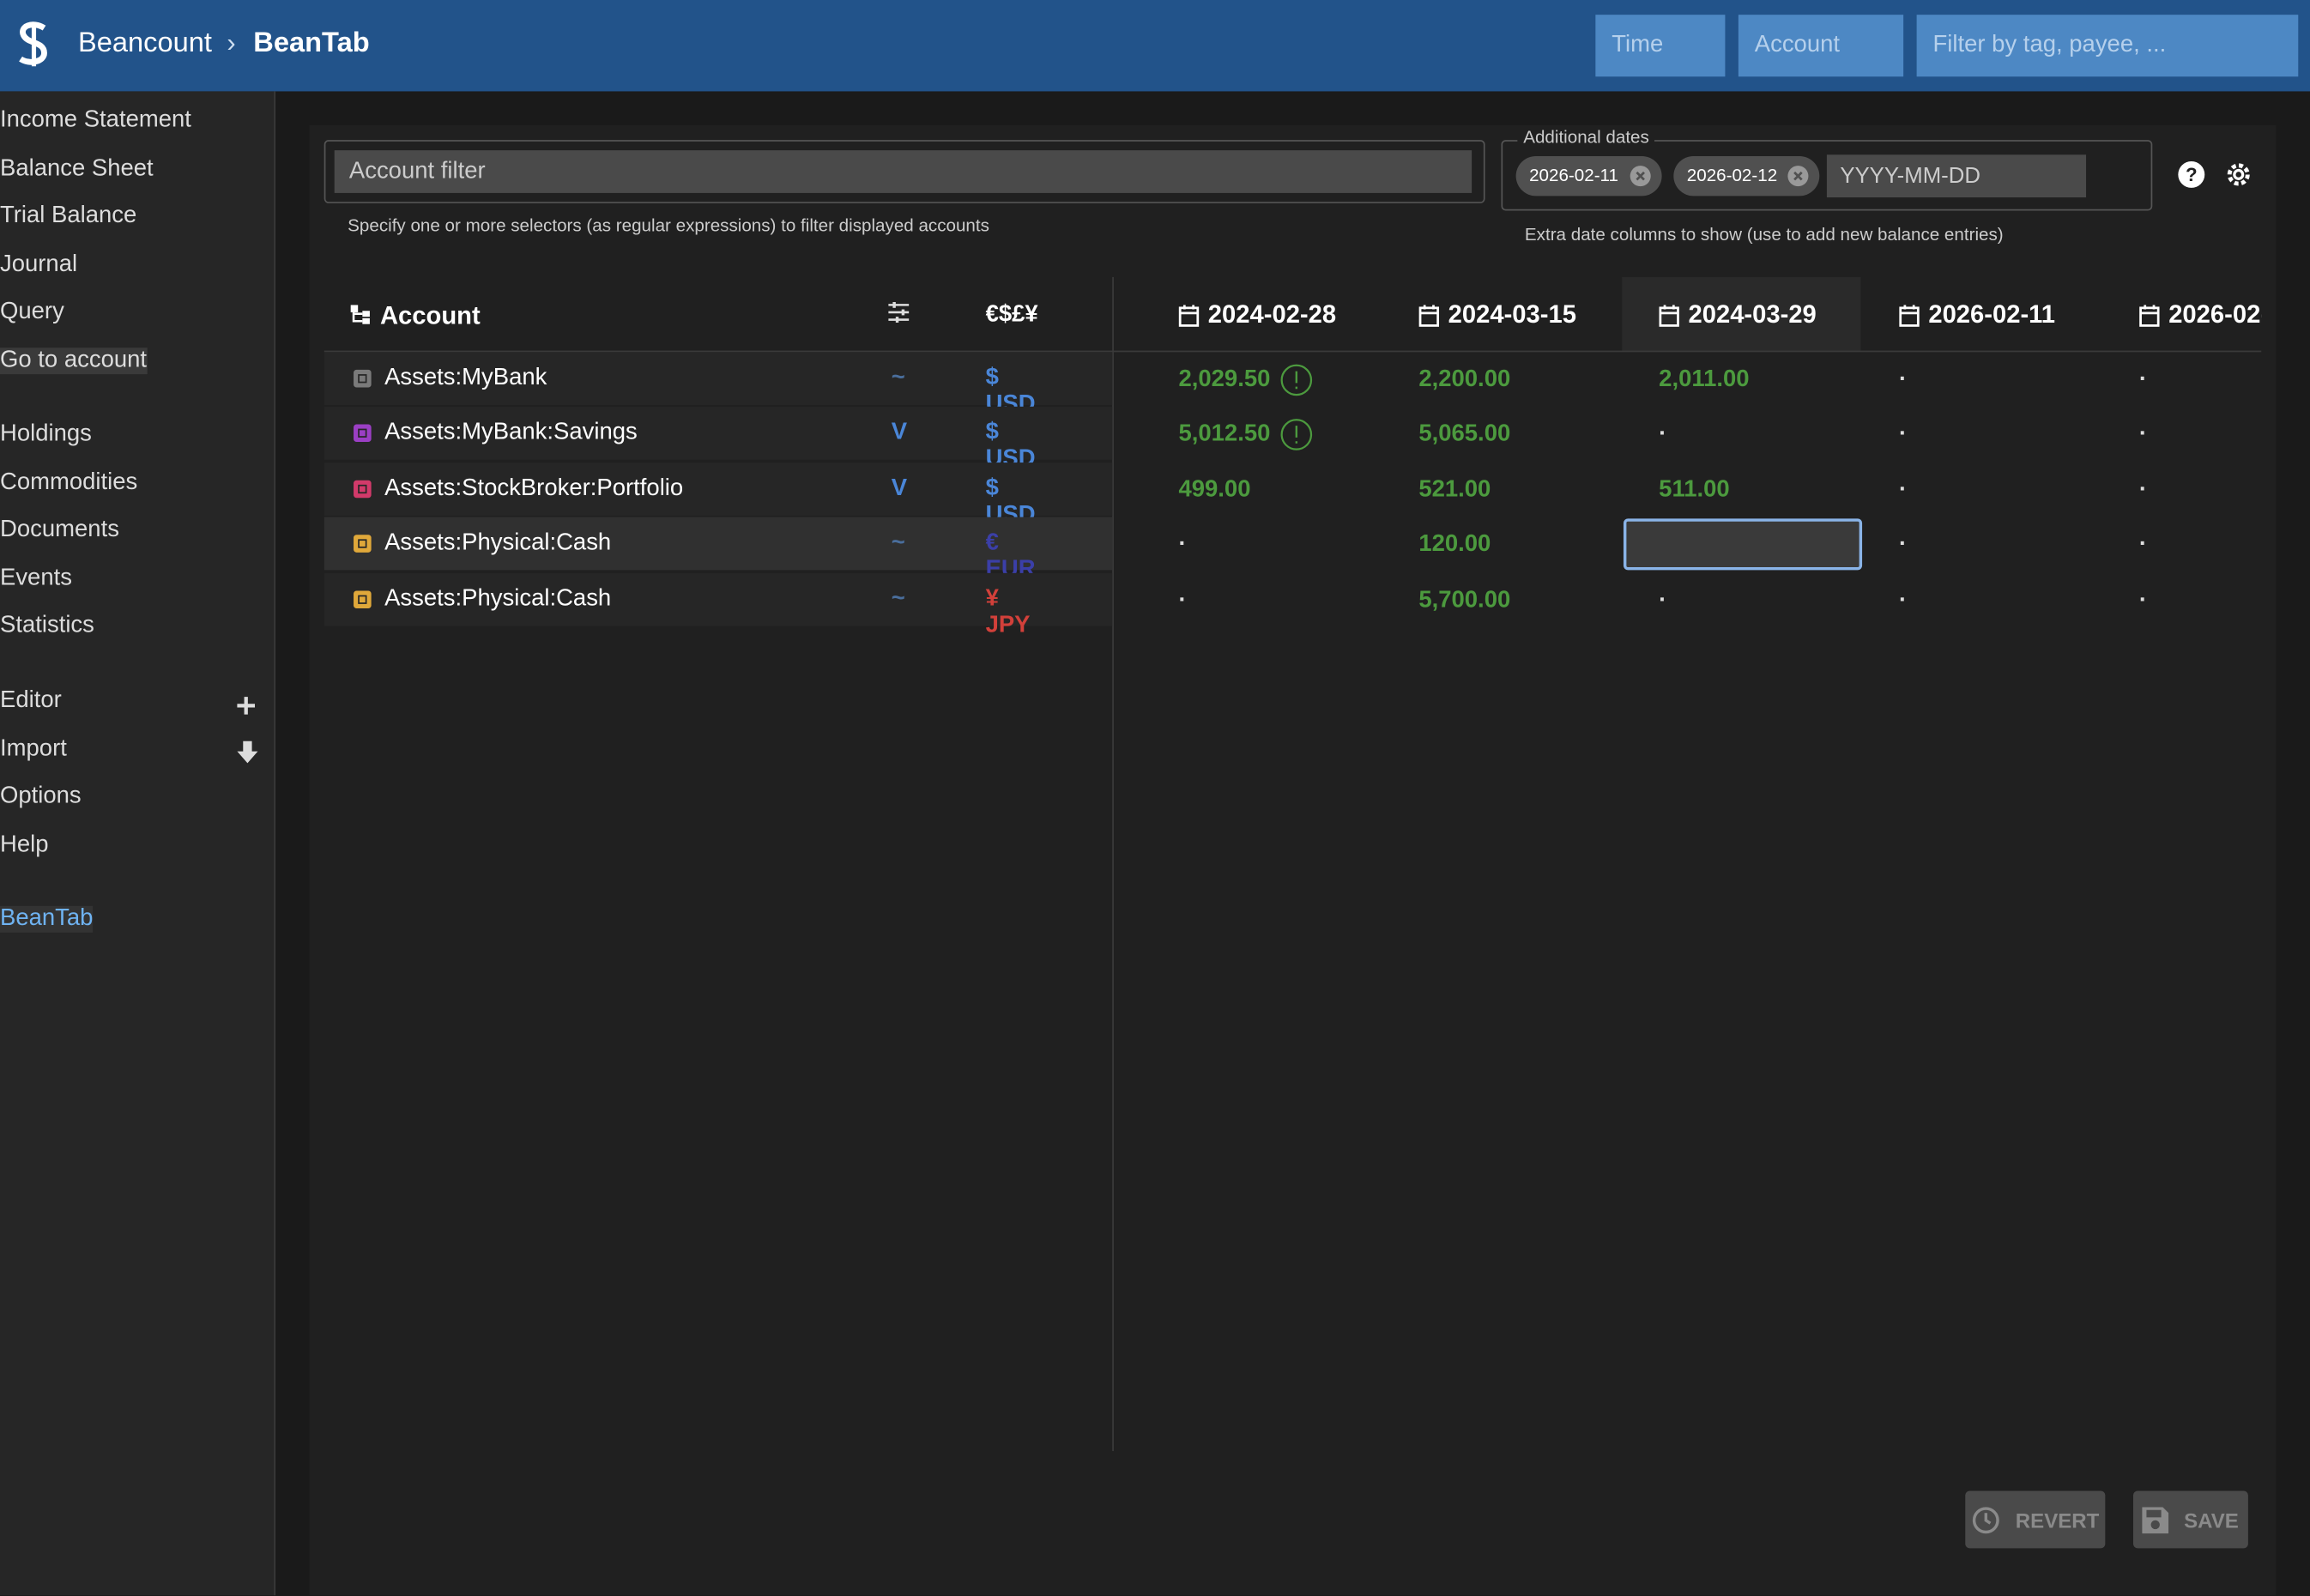 This screenshot has height=1596, width=2310. Describe the element at coordinates (41, 796) in the screenshot. I see `nav-item: Options` at that location.